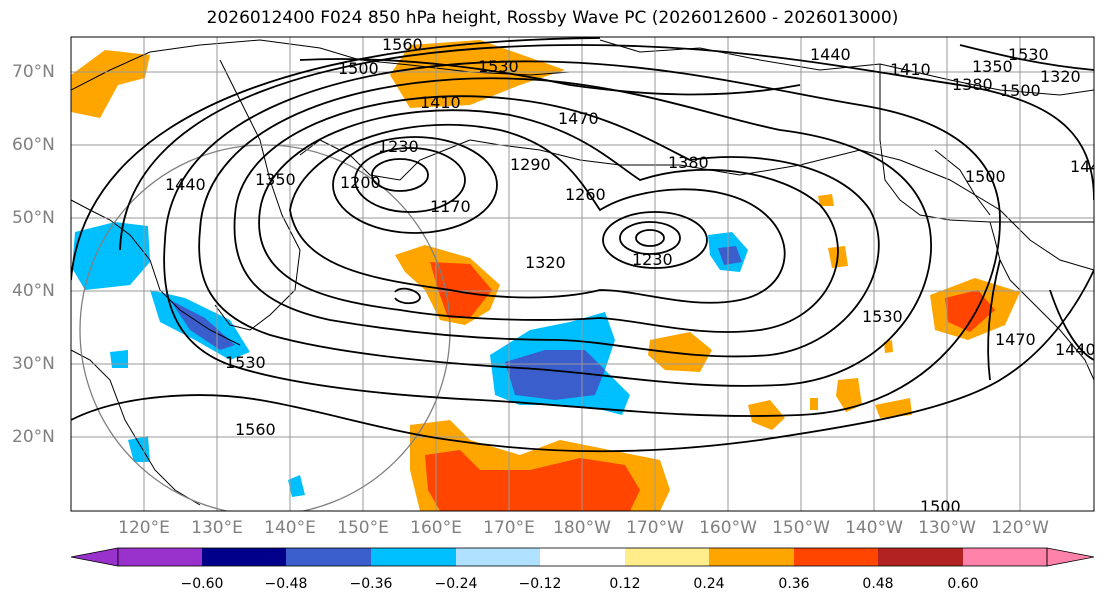 The image size is (1105, 604). What do you see at coordinates (582, 528) in the screenshot?
I see `lon-label: 180°W` at bounding box center [582, 528].